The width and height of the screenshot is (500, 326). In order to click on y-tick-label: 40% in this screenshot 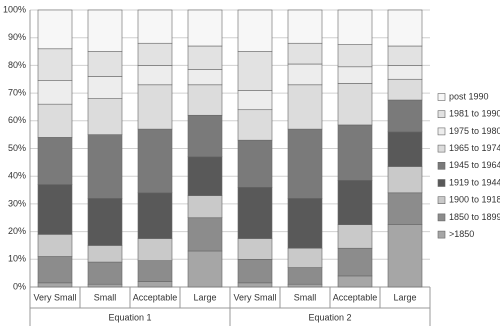, I will do `click(17, 176)`.